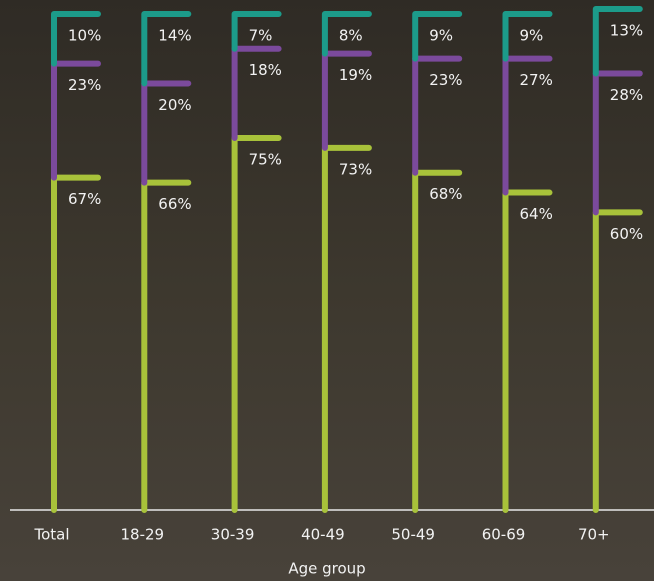  Describe the element at coordinates (626, 31) in the screenshot. I see `value-label: 13%` at that location.